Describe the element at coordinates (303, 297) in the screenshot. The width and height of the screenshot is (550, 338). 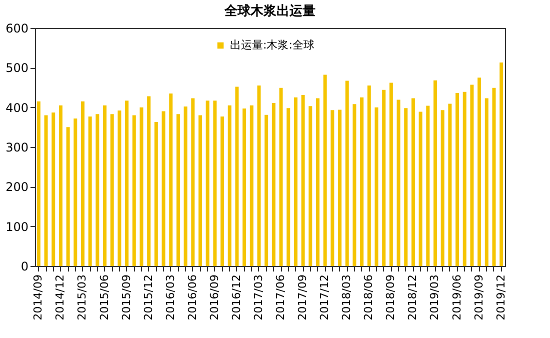
I see `x-tick-label: 2017/09` at that location.